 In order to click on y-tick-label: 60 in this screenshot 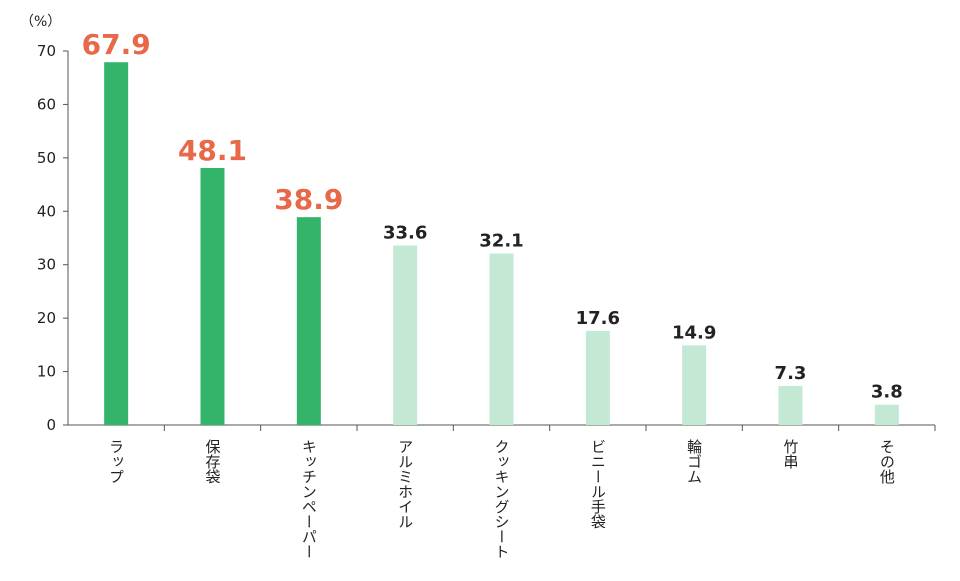, I will do `click(46, 104)`.